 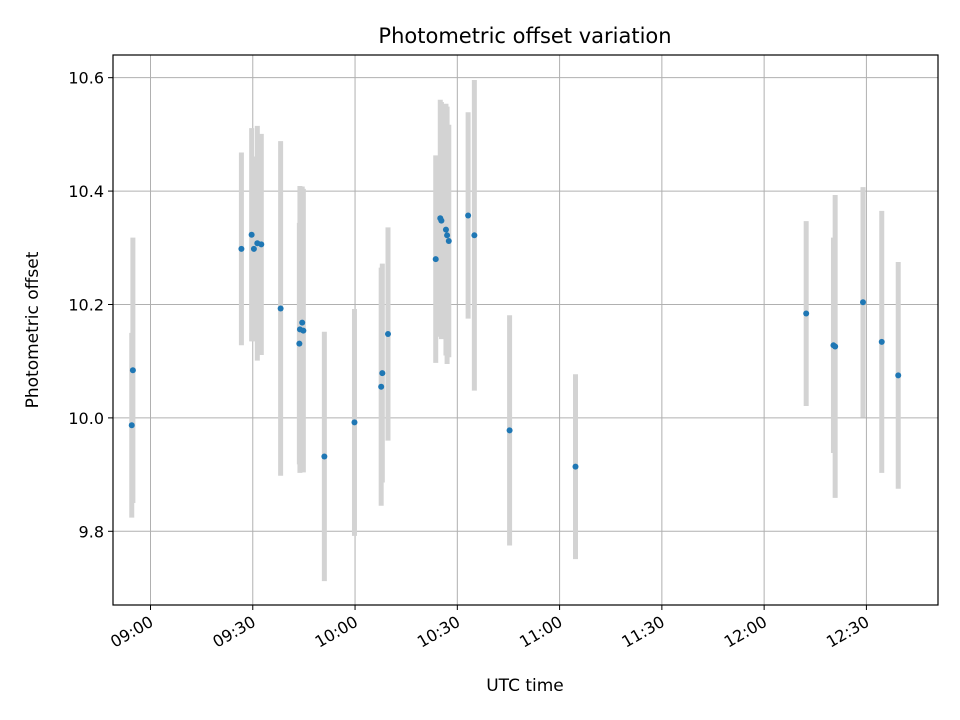 I want to click on y-tick-label: 10.0, so click(x=86, y=418).